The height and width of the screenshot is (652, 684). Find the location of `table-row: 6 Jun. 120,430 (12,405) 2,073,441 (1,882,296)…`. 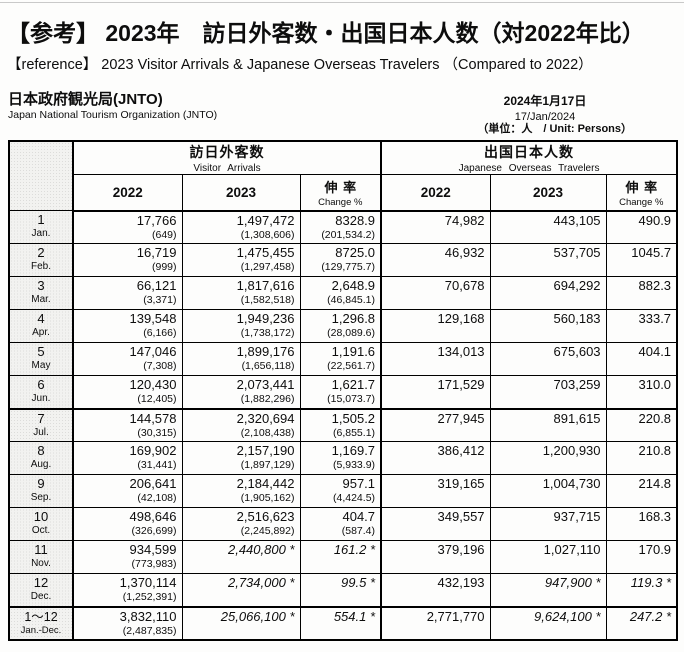

table-row: 6 Jun. 120,430 (12,405) 2,073,441 (1,882,296)… is located at coordinates (343, 392).